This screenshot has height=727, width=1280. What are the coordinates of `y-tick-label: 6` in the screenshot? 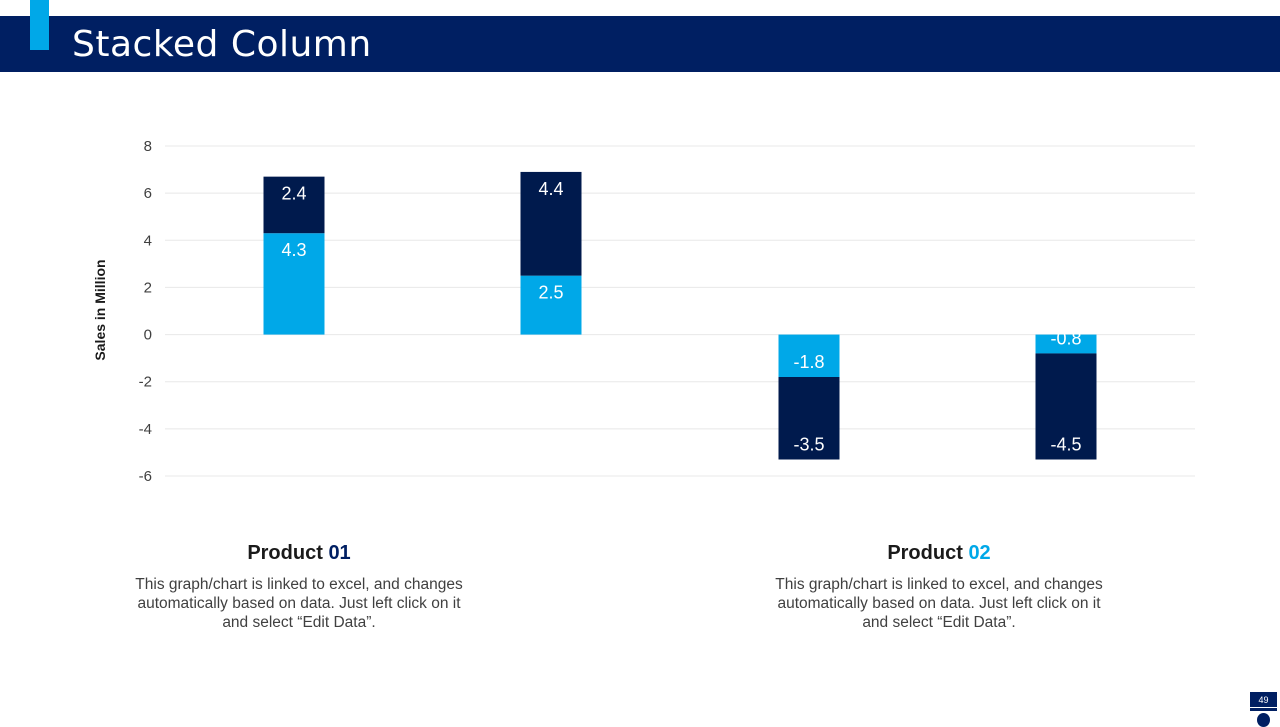 It's located at (148, 193).